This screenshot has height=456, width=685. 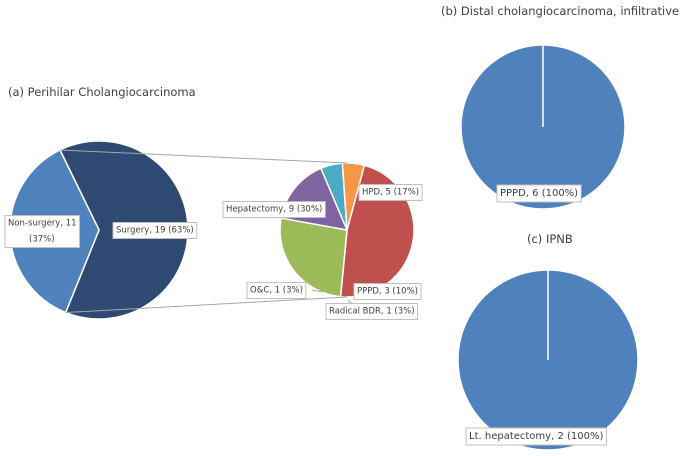 I want to click on svg-text: HPD, 5 (17%), so click(x=390, y=193).